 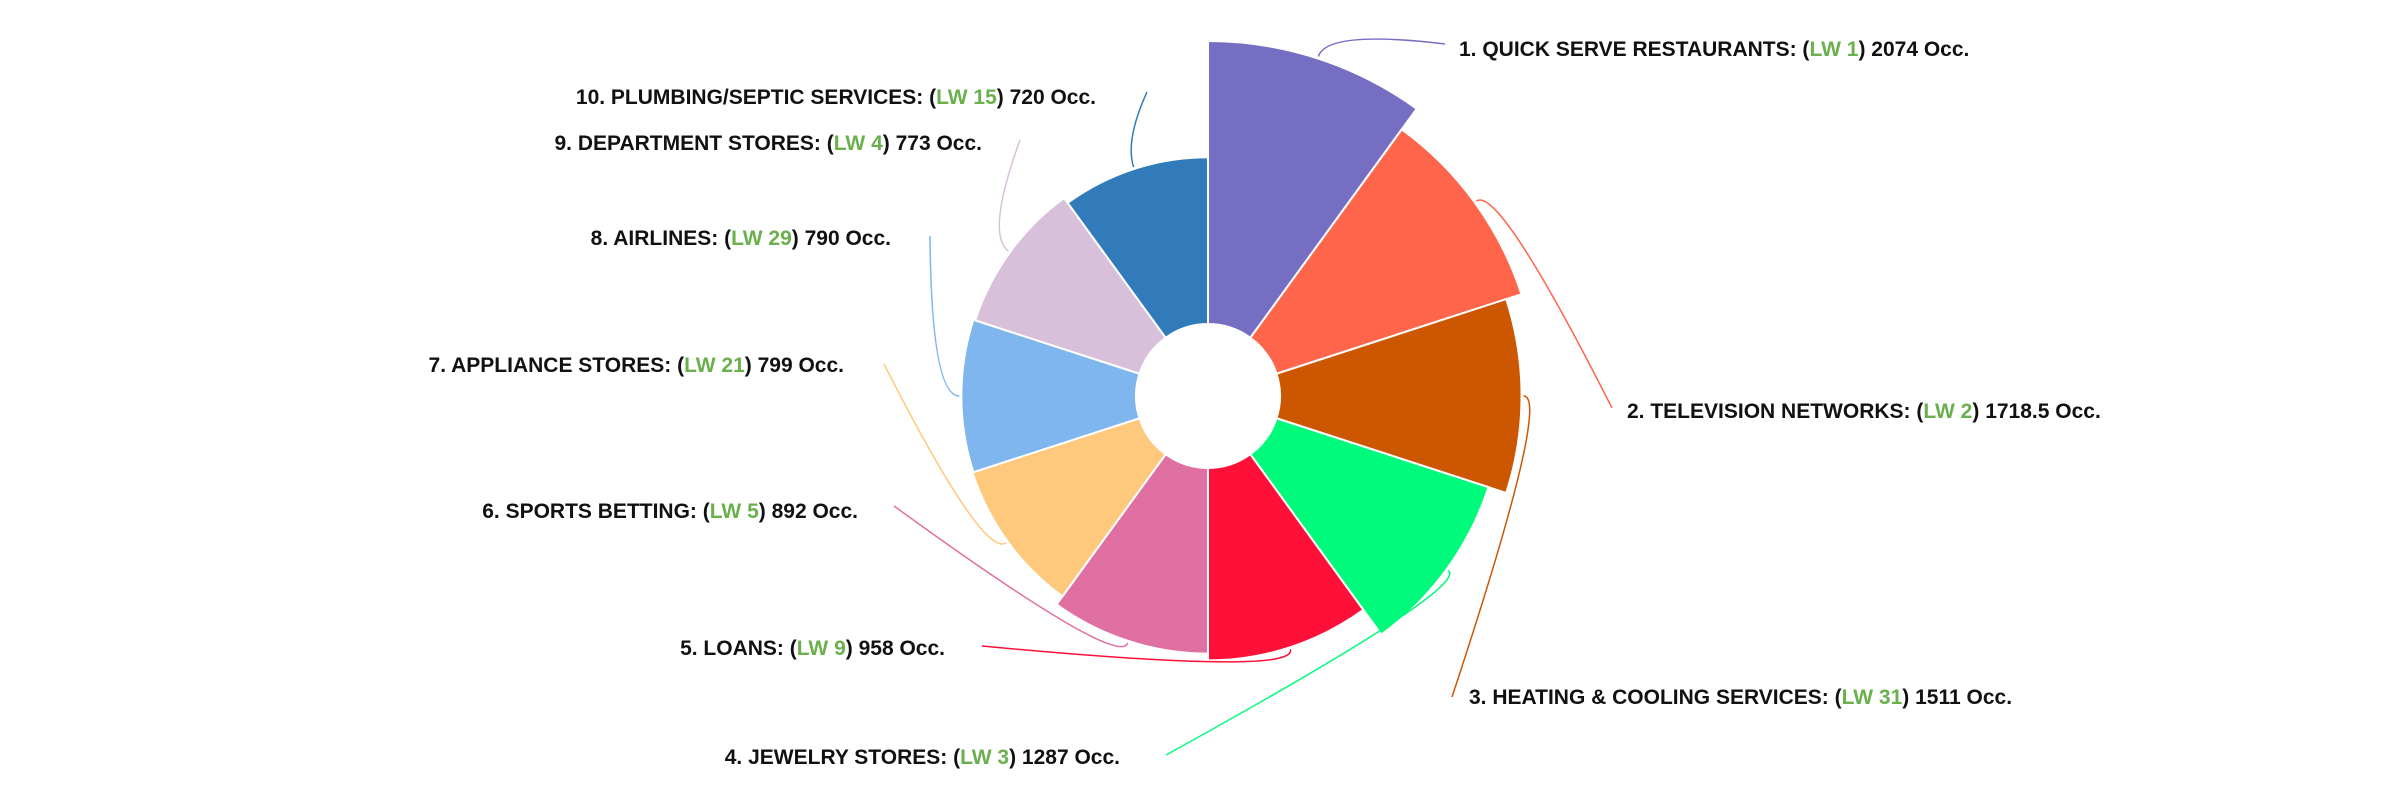 I want to click on slice-value: ) 2074 Occ., so click(x=1913, y=49).